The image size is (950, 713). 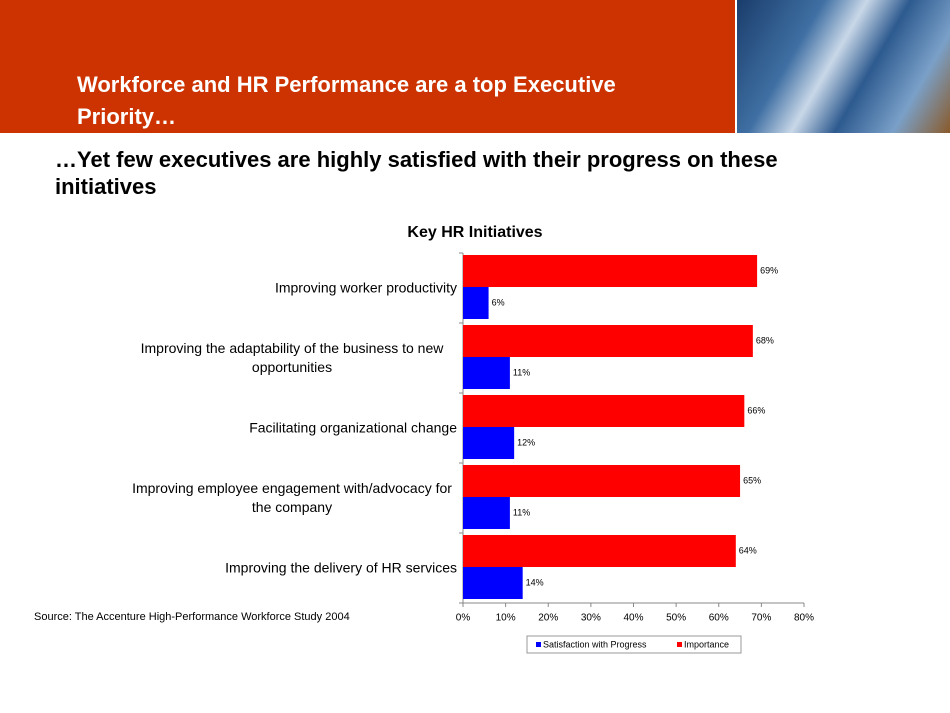 What do you see at coordinates (804, 618) in the screenshot?
I see `x-tick-label: 80%` at bounding box center [804, 618].